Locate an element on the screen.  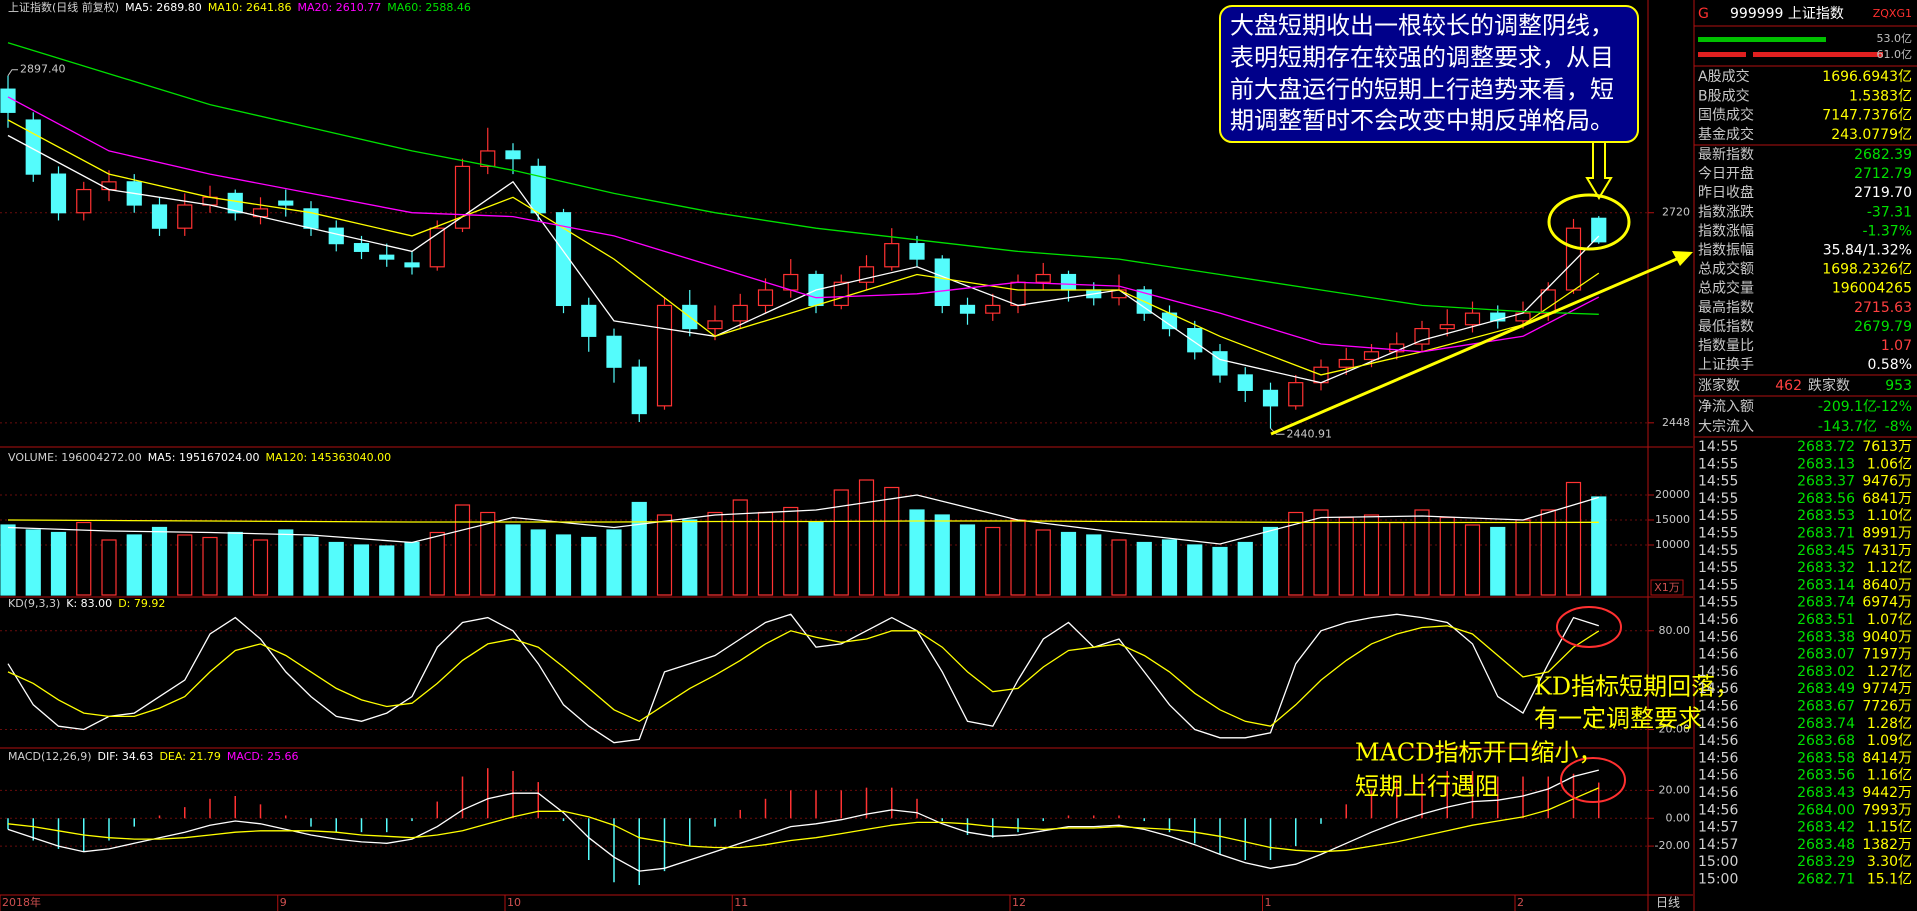
quote-label: 昨日收盘 is located at coordinates (1726, 192).